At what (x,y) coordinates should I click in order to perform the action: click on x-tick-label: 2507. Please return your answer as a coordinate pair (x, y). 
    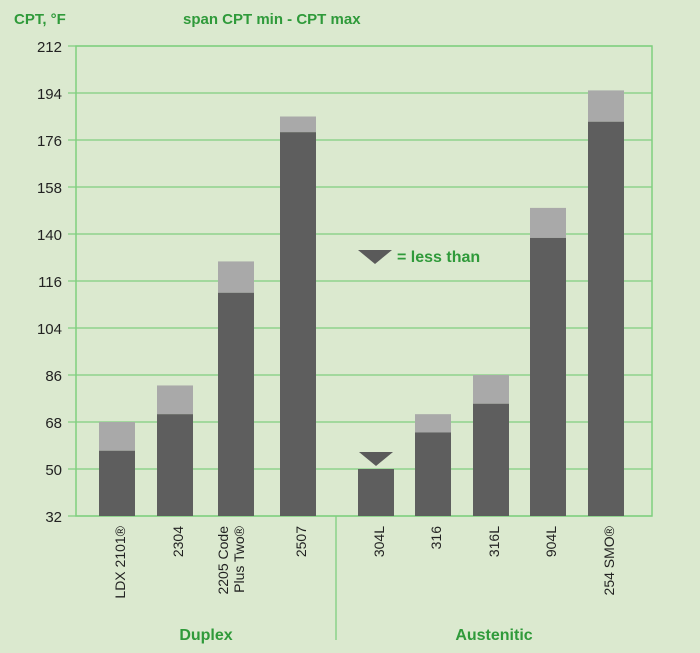
    Looking at the image, I should click on (301, 541).